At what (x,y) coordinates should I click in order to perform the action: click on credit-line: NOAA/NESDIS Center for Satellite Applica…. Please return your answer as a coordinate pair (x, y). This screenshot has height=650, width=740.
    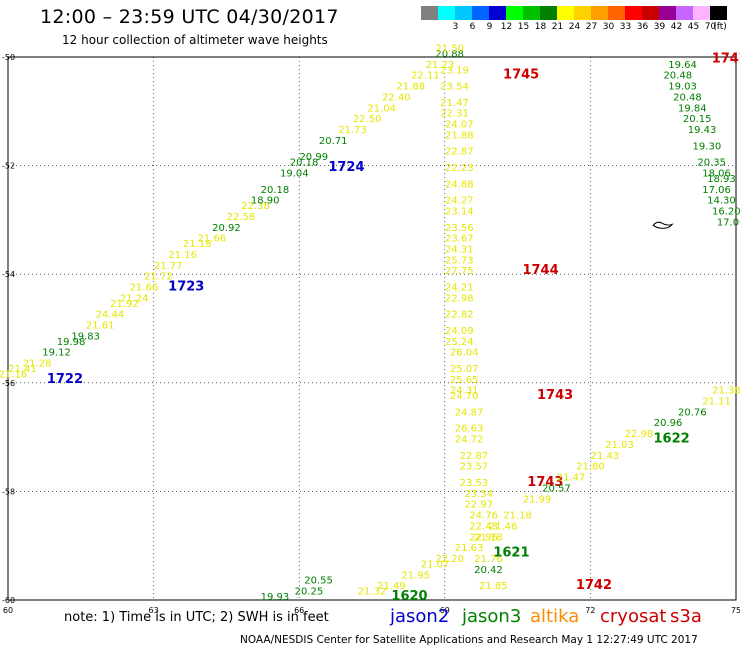
    Looking at the image, I should click on (469, 640).